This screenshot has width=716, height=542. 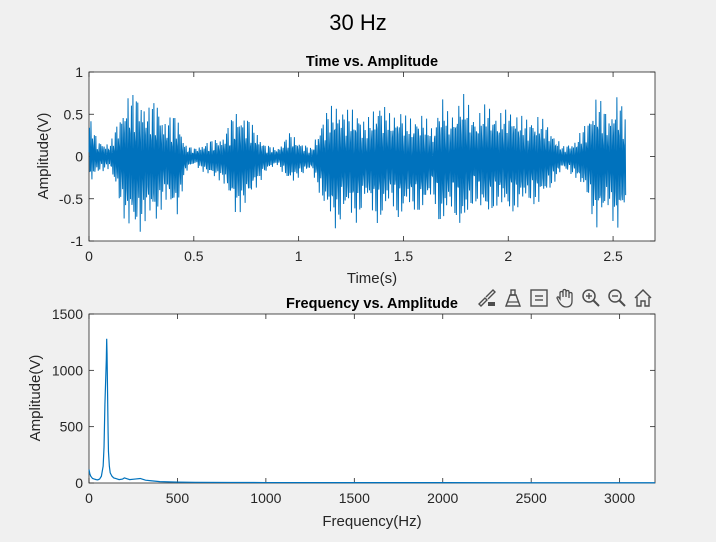 I want to click on y-tick-label: -1, so click(x=77, y=241).